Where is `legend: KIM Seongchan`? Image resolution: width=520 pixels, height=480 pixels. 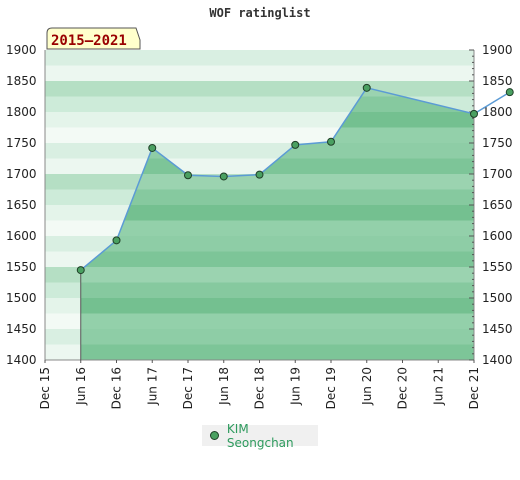
legend: KIM Seongchan is located at coordinates (260, 436).